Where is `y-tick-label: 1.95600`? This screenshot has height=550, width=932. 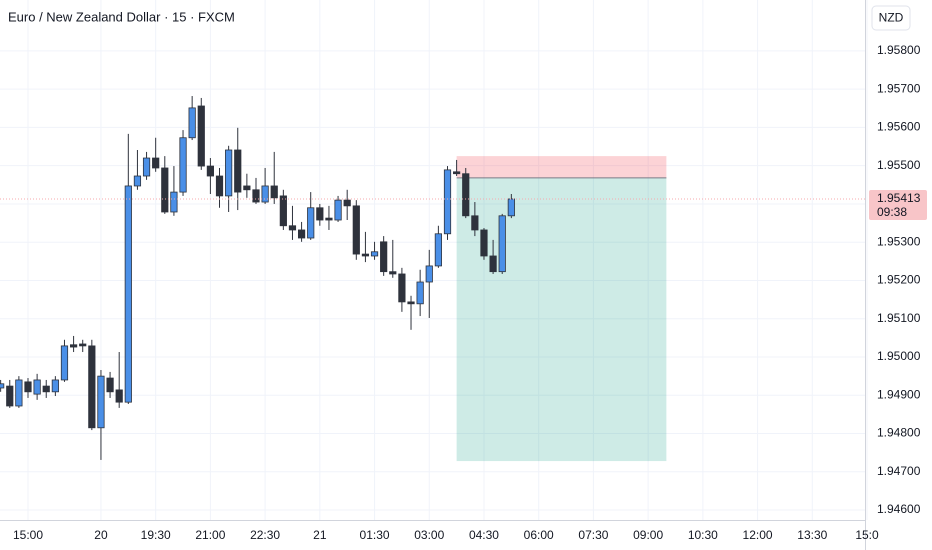
y-tick-label: 1.95600 is located at coordinates (899, 127).